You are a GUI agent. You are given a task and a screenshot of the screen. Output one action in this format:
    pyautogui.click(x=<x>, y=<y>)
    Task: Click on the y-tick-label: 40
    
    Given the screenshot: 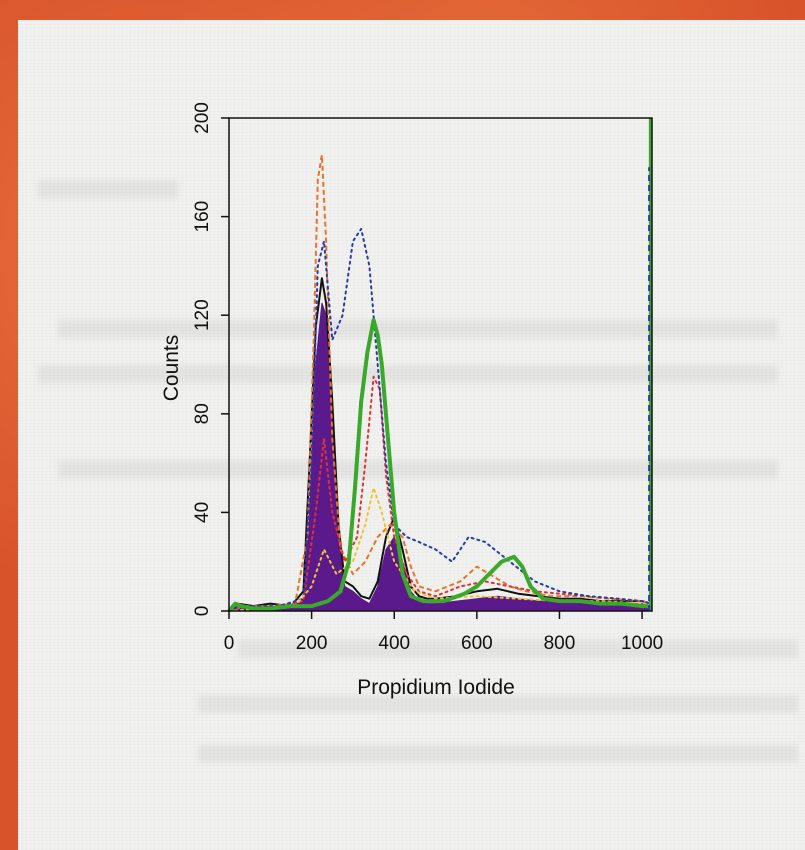 What is the action you would take?
    pyautogui.click(x=202, y=512)
    